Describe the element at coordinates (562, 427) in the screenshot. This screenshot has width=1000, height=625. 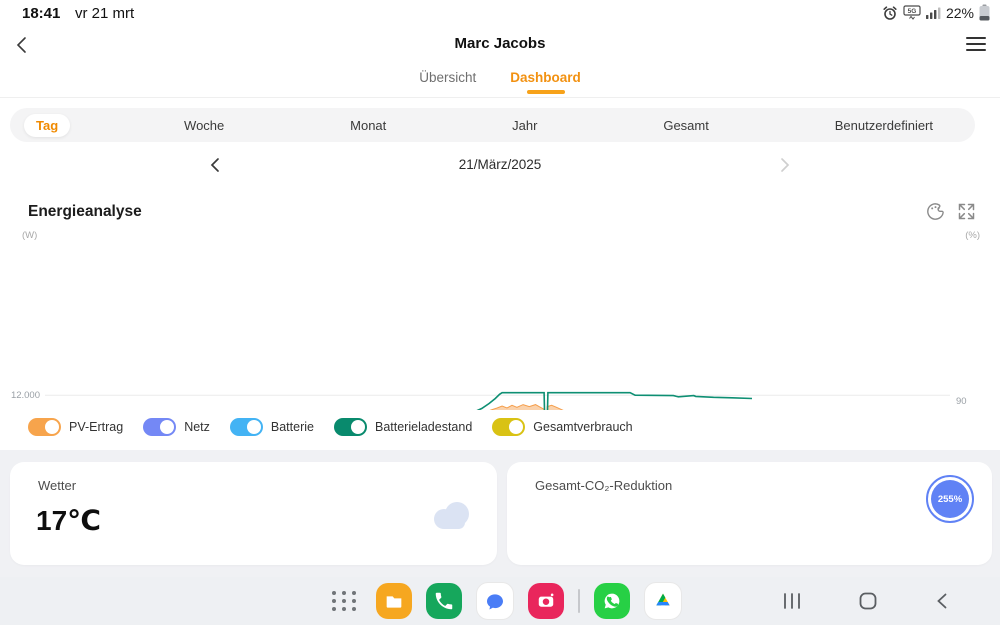
I see `legend-gesamtverbrauch: Gesamtverbrauch` at that location.